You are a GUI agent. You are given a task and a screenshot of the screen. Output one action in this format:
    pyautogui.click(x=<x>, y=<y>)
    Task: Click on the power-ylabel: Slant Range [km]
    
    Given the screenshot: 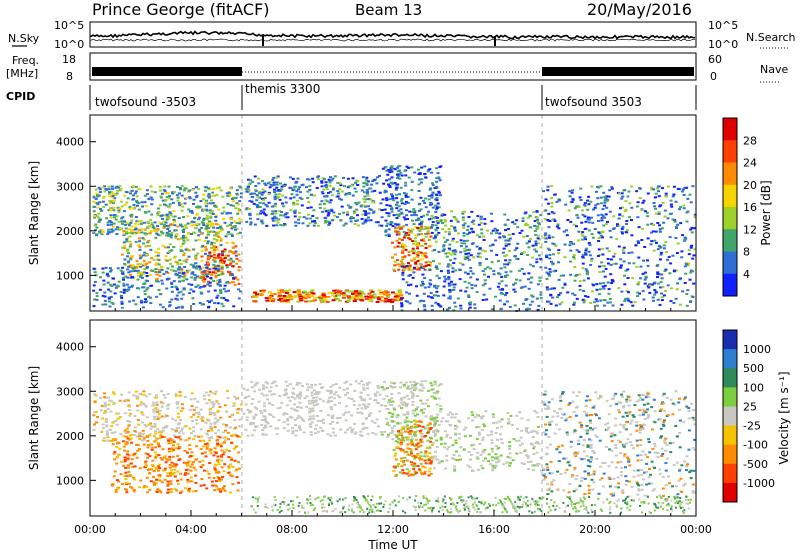 What is the action you would take?
    pyautogui.click(x=34, y=213)
    